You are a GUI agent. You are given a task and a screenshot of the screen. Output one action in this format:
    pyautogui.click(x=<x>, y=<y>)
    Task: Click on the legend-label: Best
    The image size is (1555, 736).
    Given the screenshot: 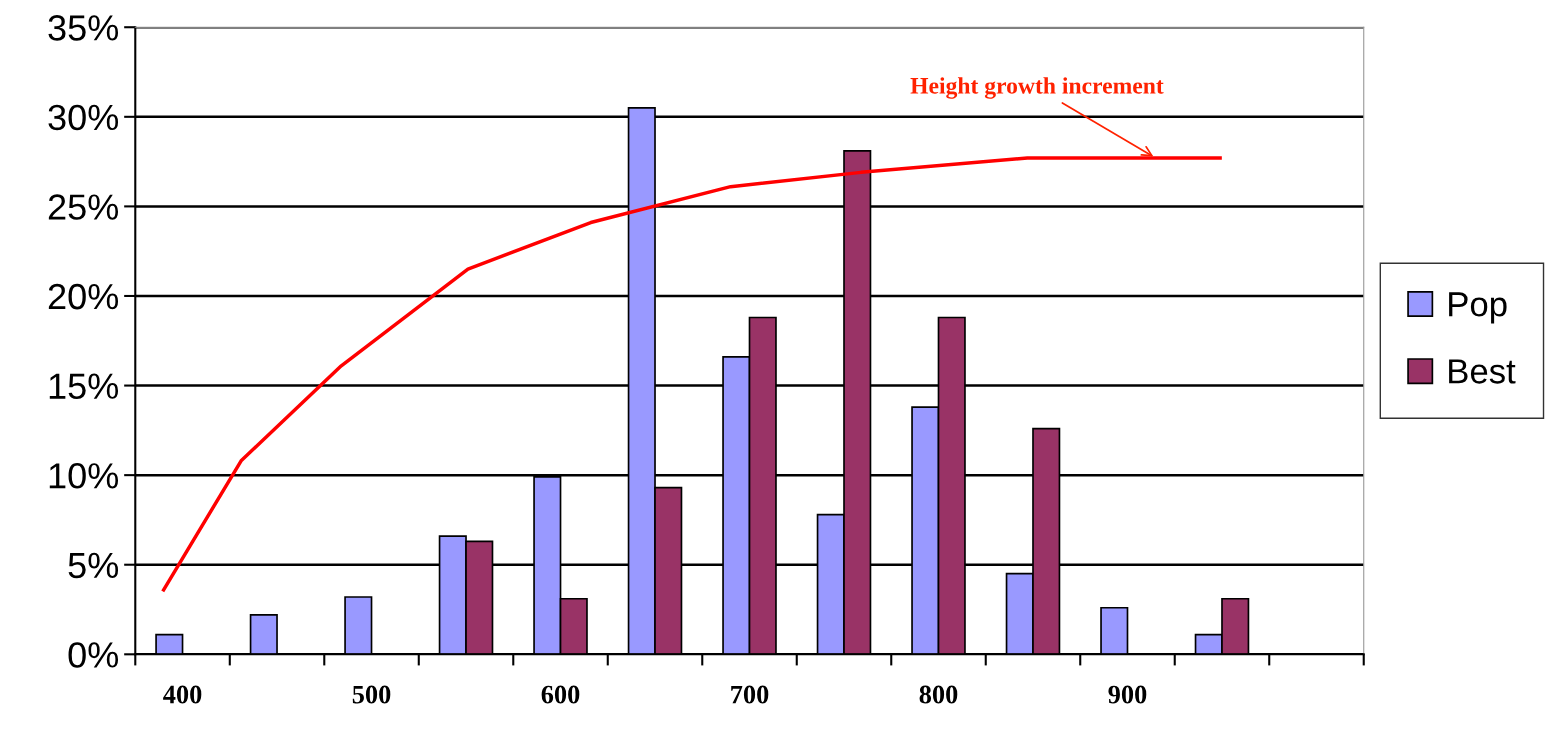 What is the action you would take?
    pyautogui.click(x=1482, y=371)
    